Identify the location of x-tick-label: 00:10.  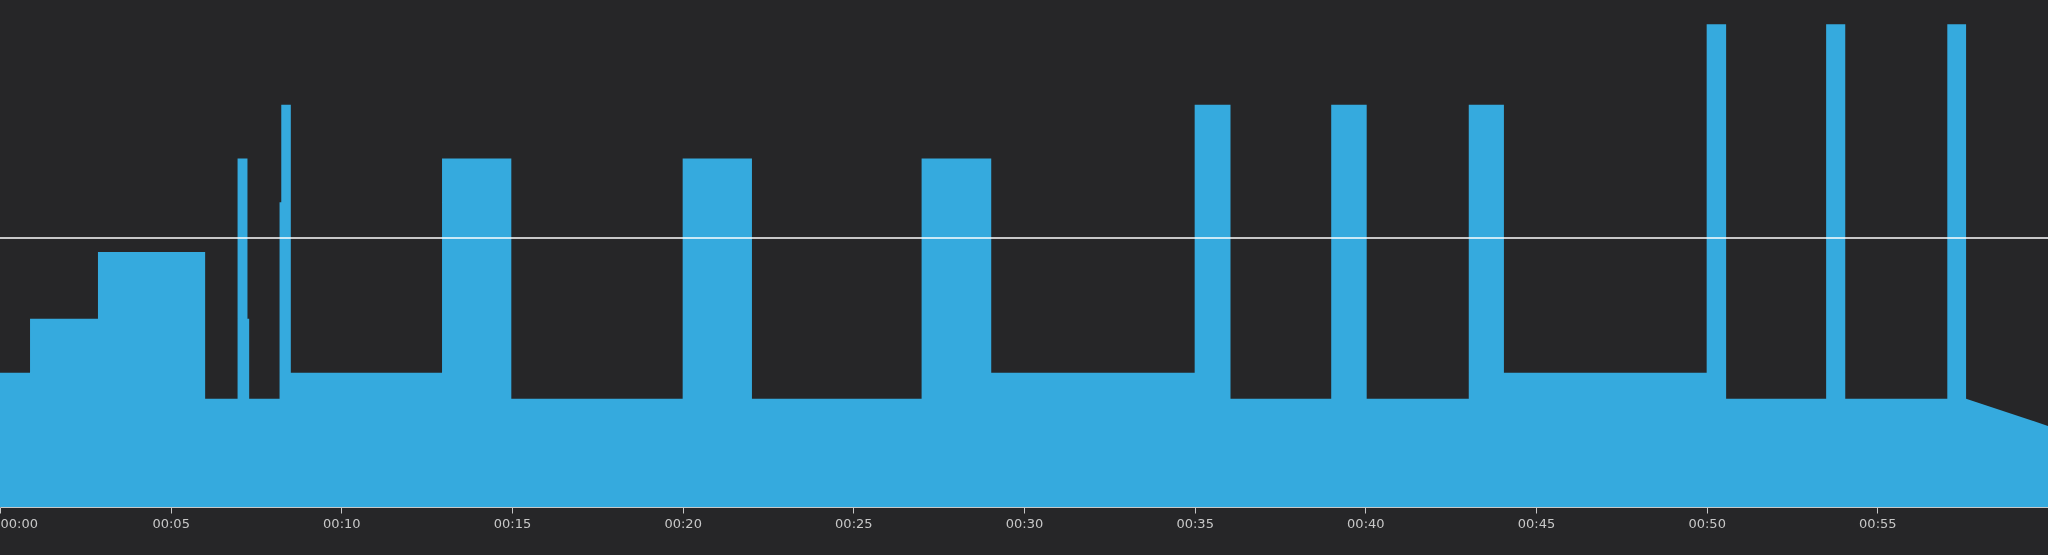
(342, 523).